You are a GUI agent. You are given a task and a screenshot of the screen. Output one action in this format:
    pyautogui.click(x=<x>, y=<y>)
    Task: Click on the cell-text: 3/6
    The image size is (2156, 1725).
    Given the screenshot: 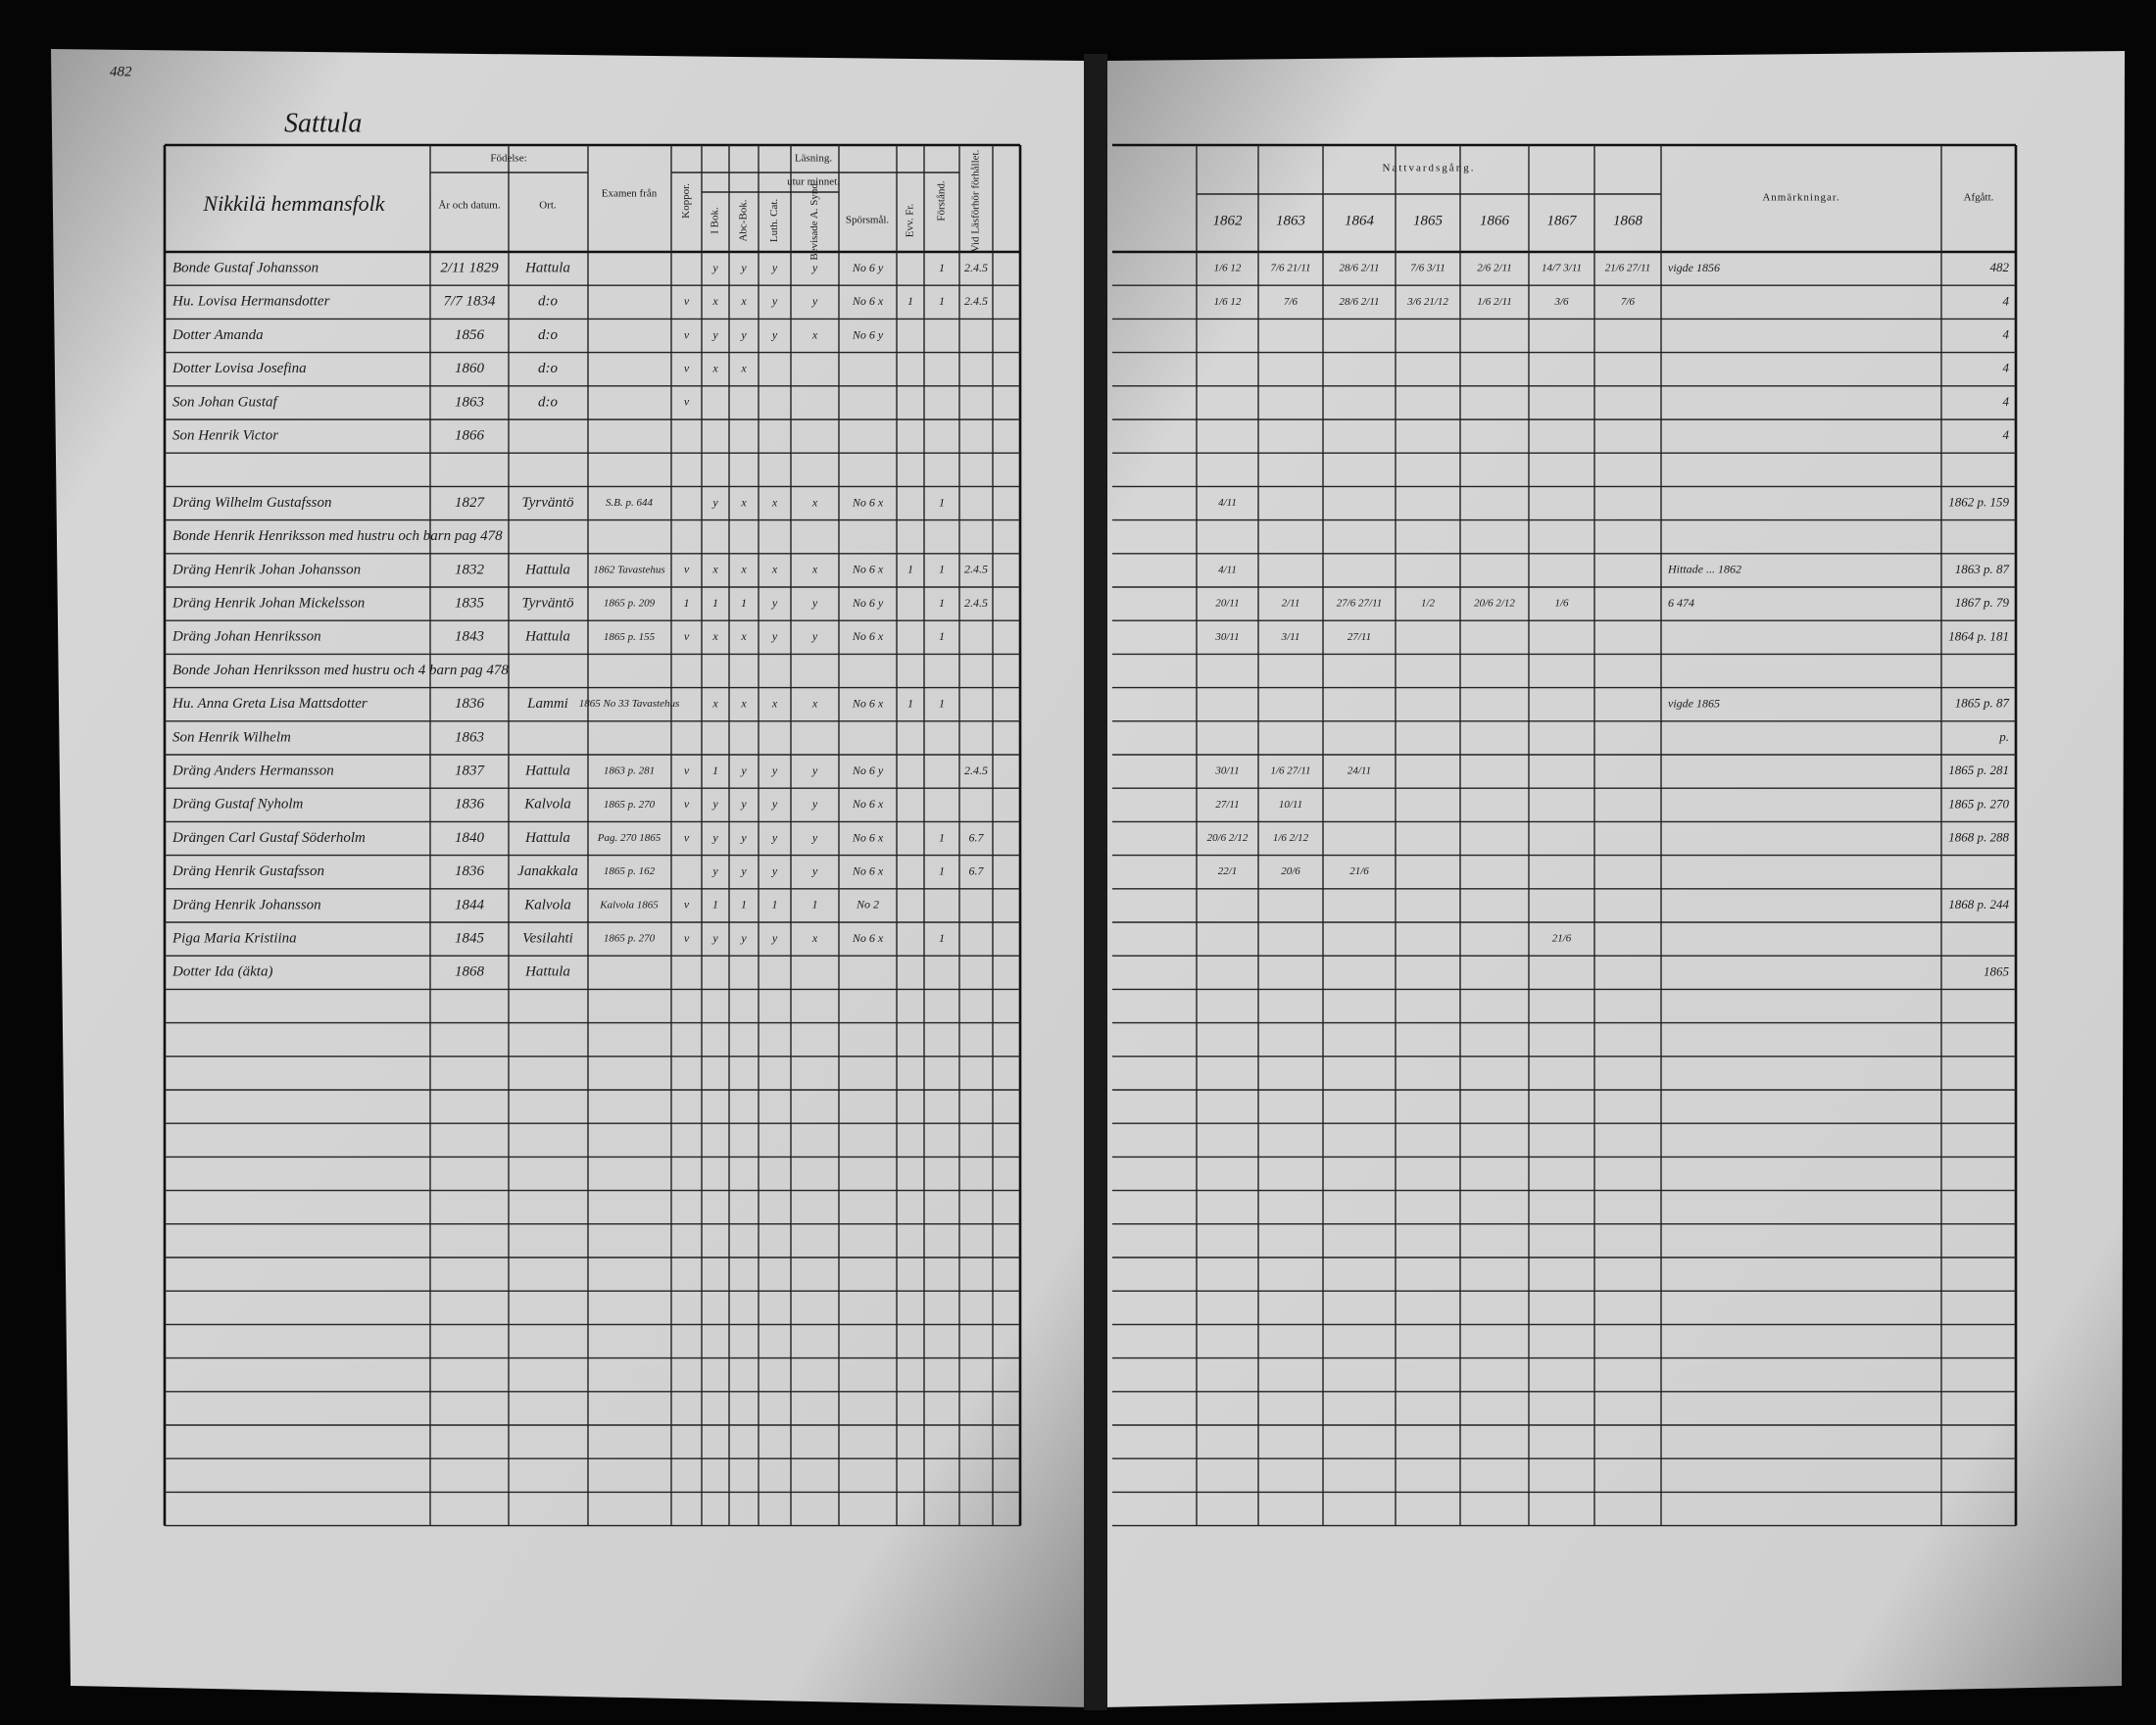 What is the action you would take?
    pyautogui.click(x=1561, y=302)
    